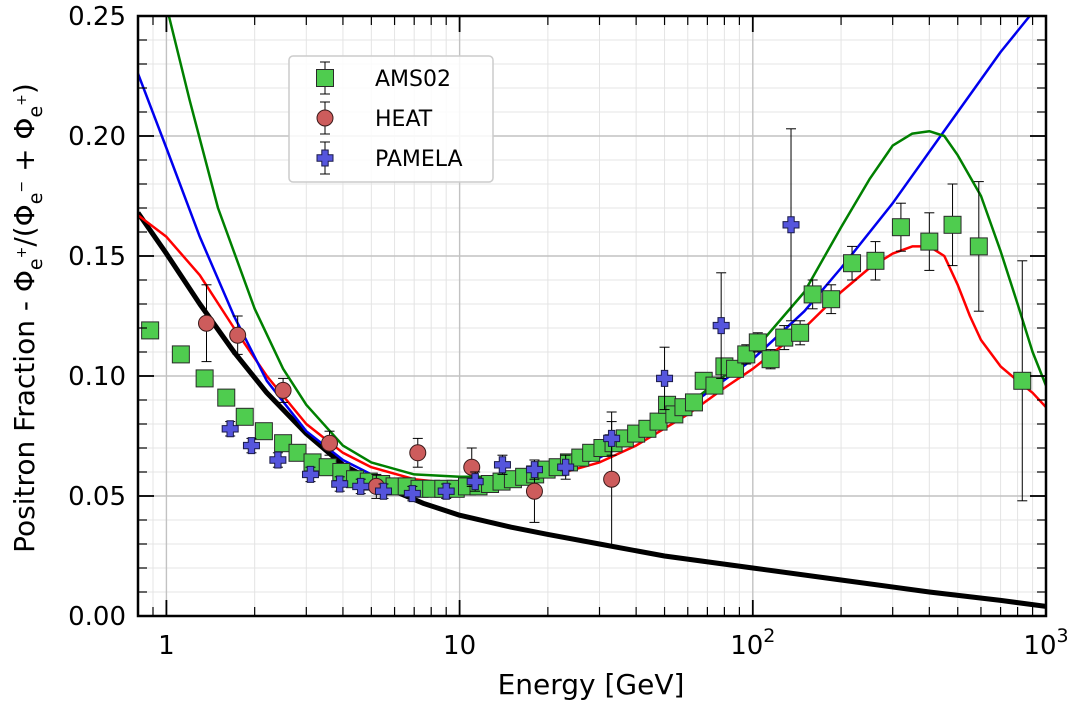  What do you see at coordinates (97, 257) in the screenshot?
I see `y-tick-label: 0.15` at bounding box center [97, 257].